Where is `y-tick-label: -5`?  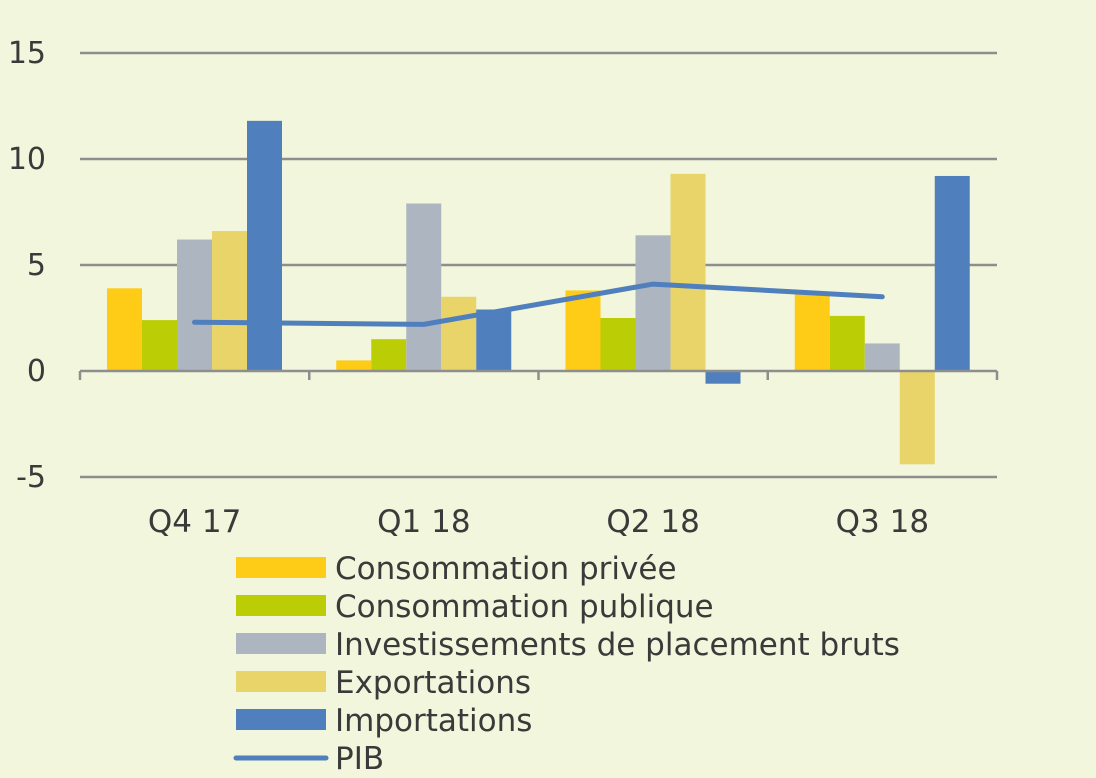
y-tick-label: -5 is located at coordinates (31, 477).